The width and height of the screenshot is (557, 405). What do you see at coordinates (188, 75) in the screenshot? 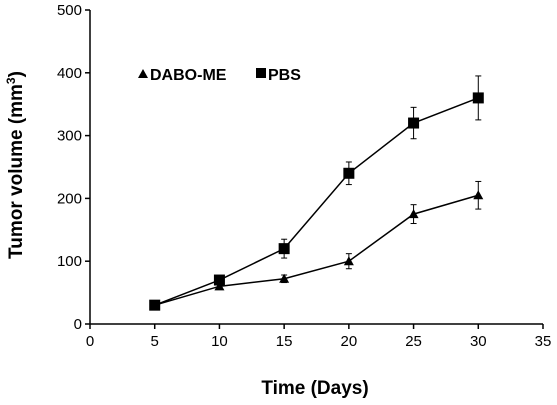
I see `legend-label-dabo-me: DABO-ME` at bounding box center [188, 75].